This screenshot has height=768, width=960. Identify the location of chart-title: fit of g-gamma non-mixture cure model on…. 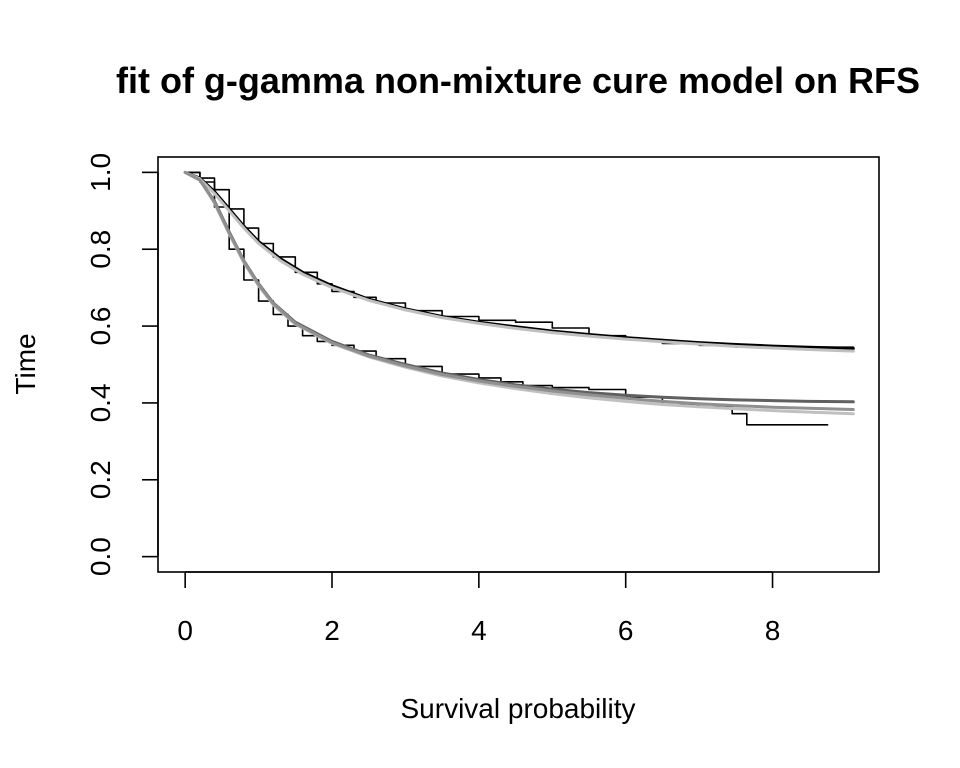
(518, 80).